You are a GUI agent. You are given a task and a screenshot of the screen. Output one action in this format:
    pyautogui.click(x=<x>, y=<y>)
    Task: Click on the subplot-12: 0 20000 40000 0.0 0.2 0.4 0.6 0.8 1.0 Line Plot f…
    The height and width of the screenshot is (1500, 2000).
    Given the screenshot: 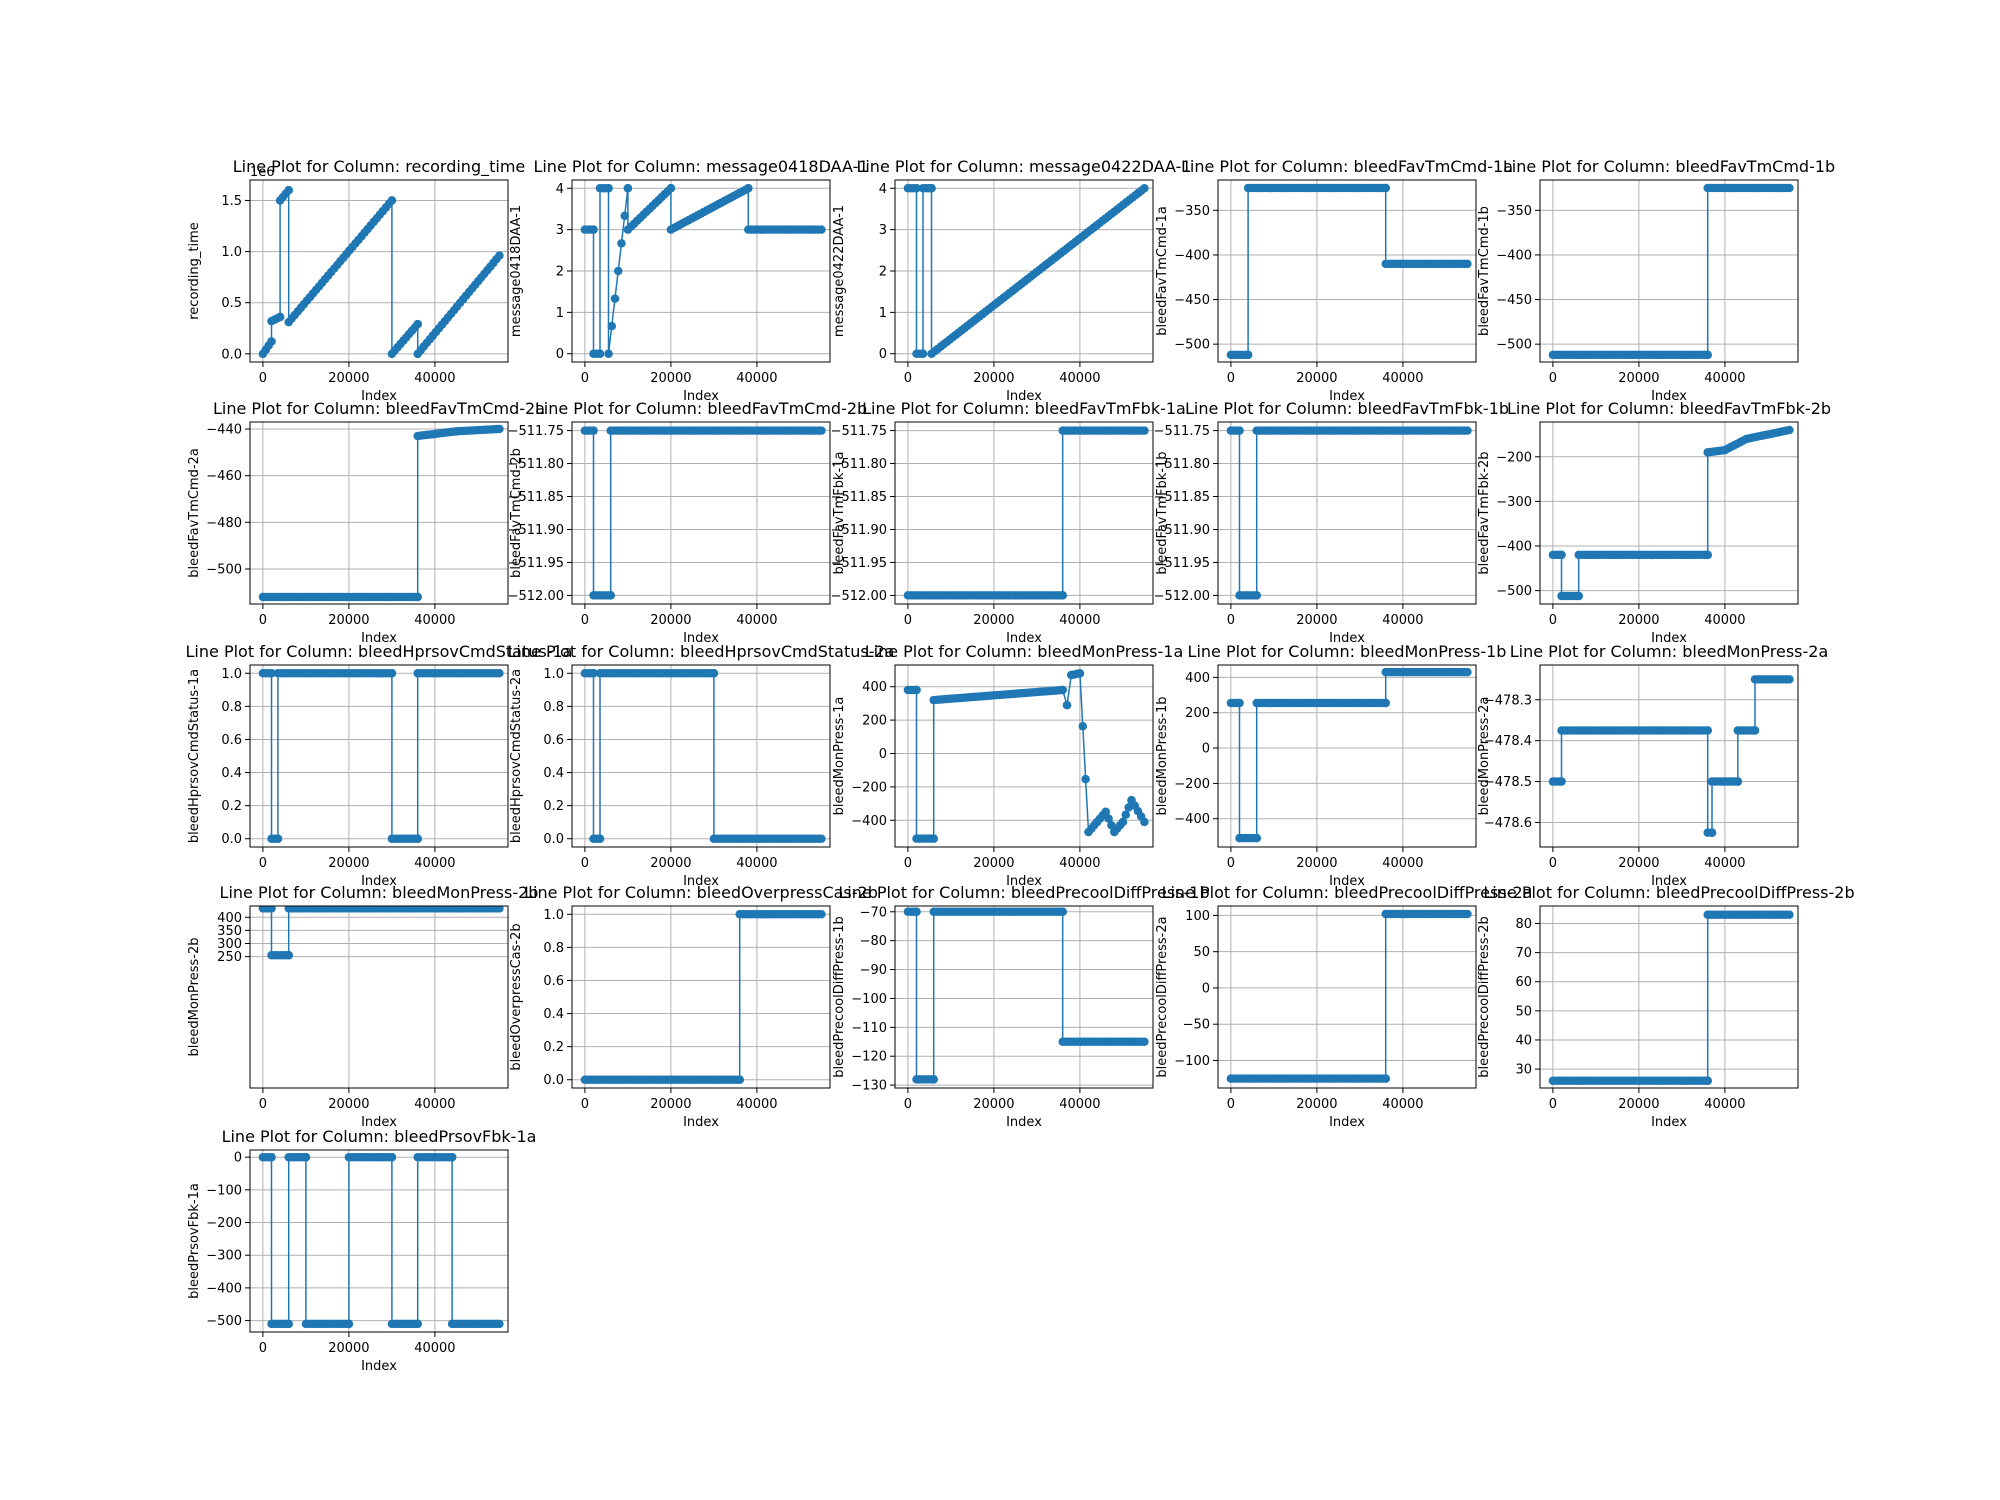 What is the action you would take?
    pyautogui.click(x=701, y=765)
    